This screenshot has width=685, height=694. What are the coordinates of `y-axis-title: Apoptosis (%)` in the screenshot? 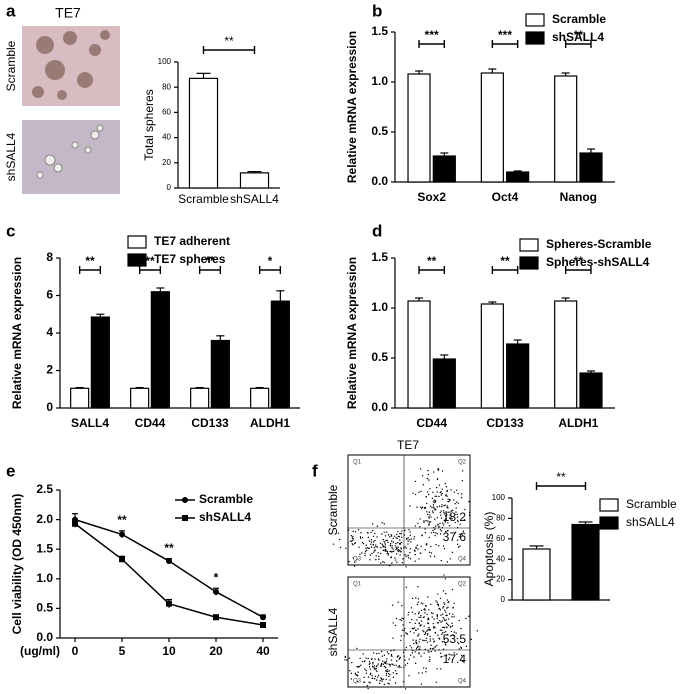 It's located at (489, 549).